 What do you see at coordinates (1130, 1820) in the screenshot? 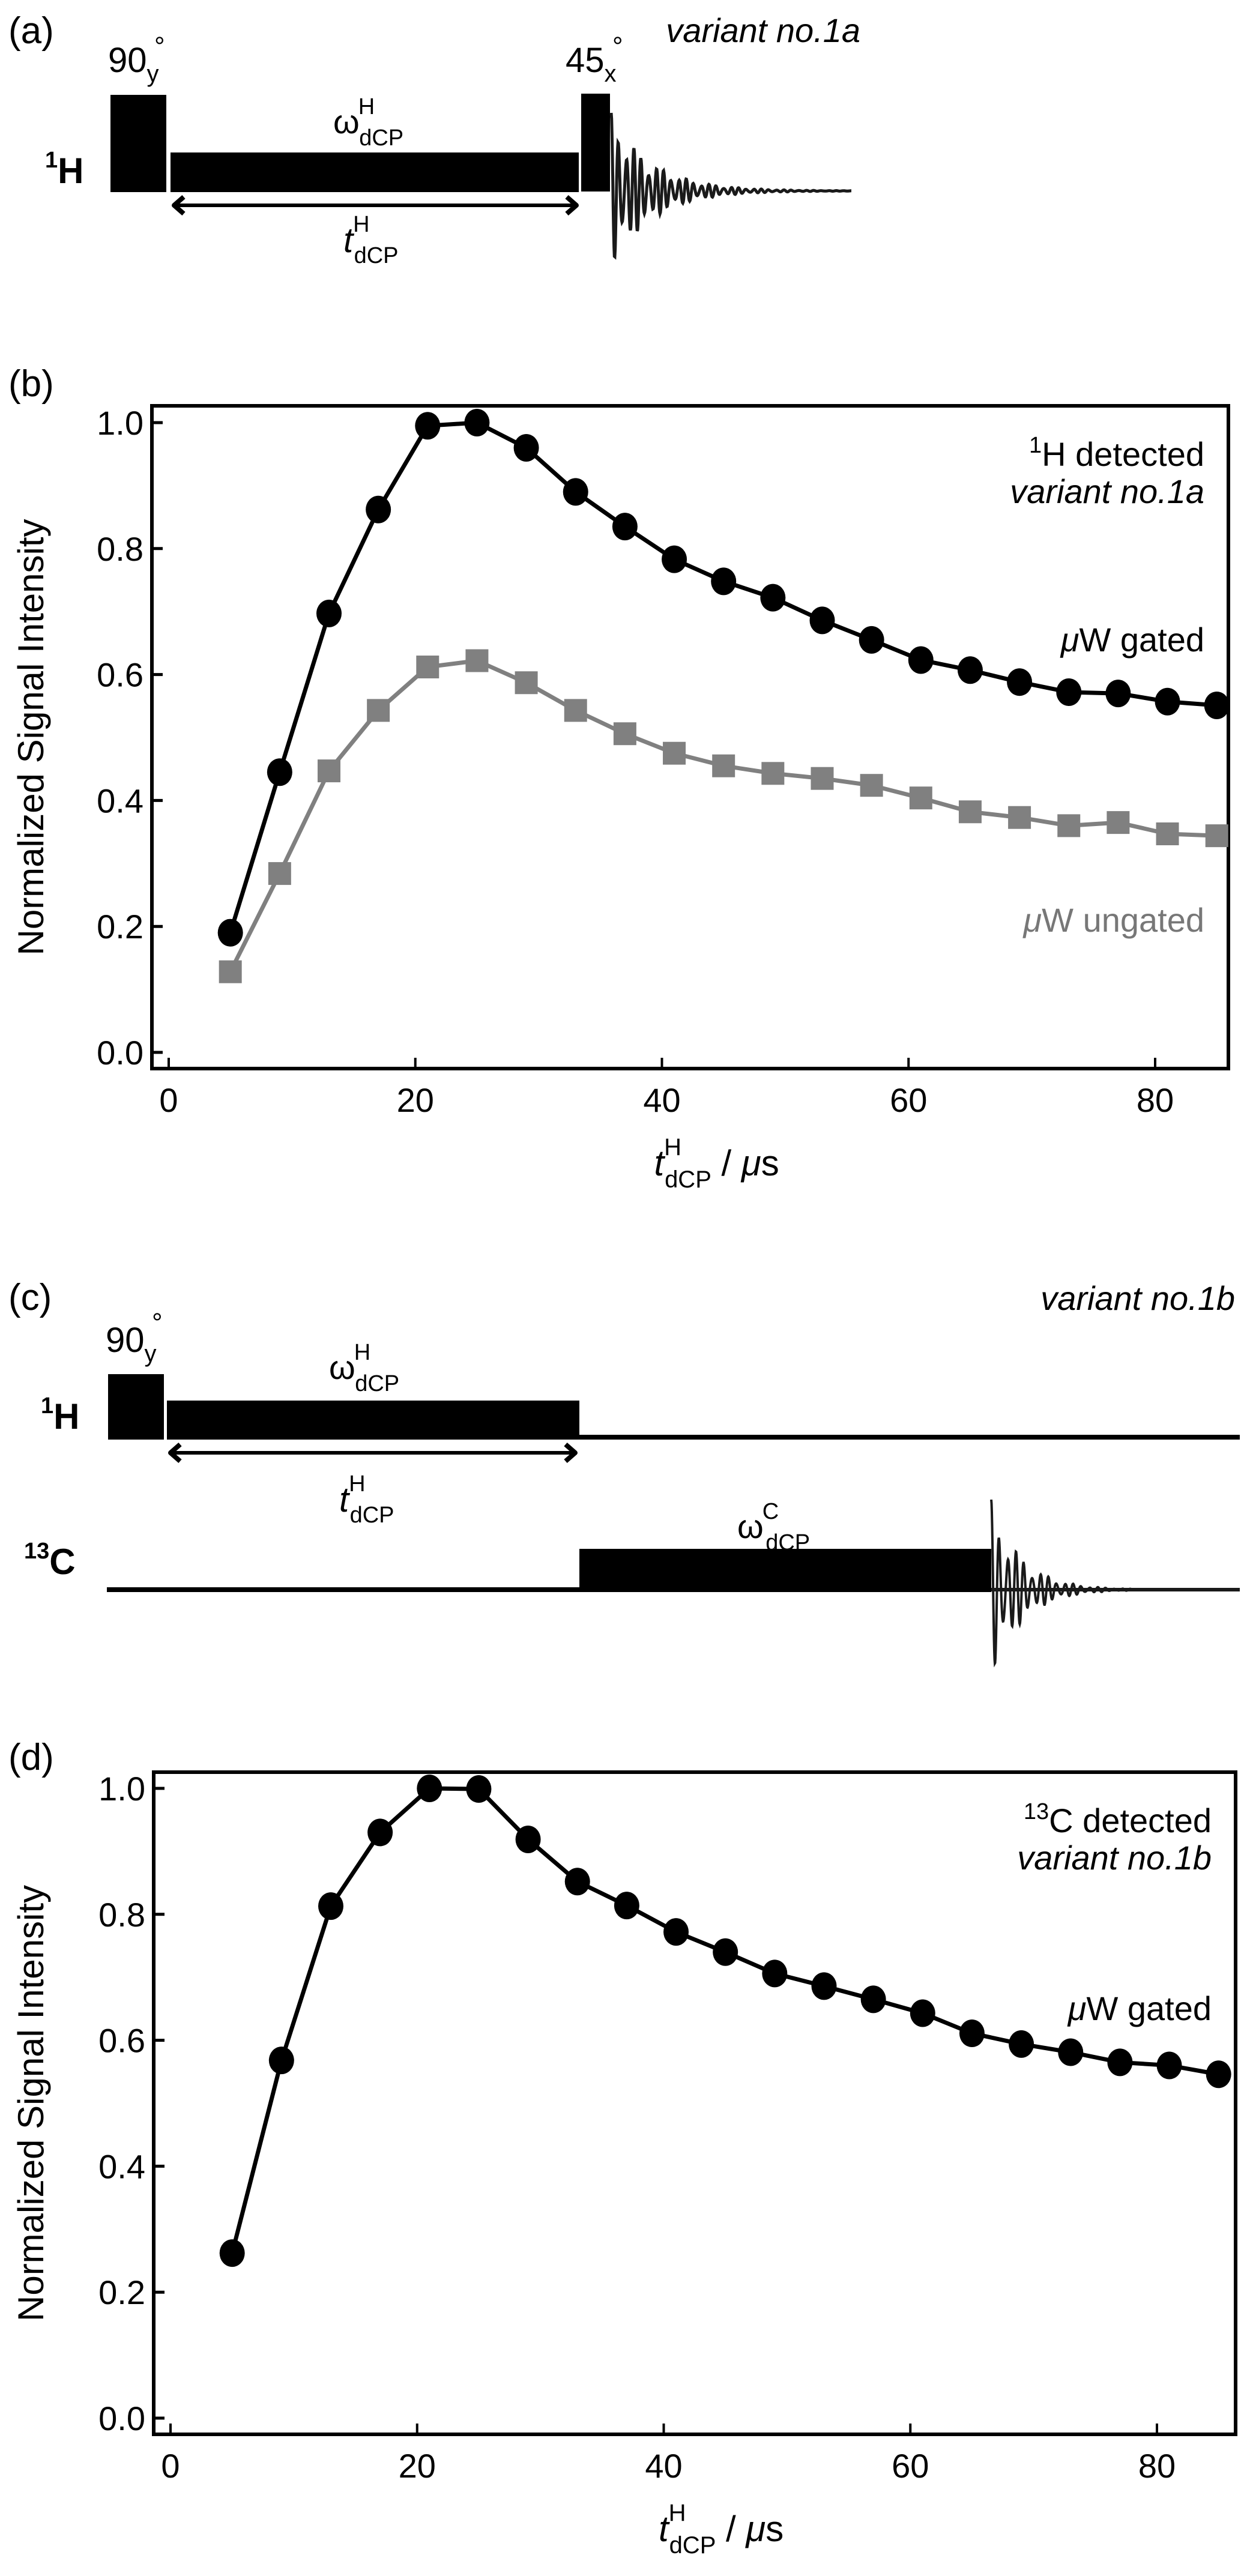
I see `chart-d-annotation-text: C detected` at bounding box center [1130, 1820].